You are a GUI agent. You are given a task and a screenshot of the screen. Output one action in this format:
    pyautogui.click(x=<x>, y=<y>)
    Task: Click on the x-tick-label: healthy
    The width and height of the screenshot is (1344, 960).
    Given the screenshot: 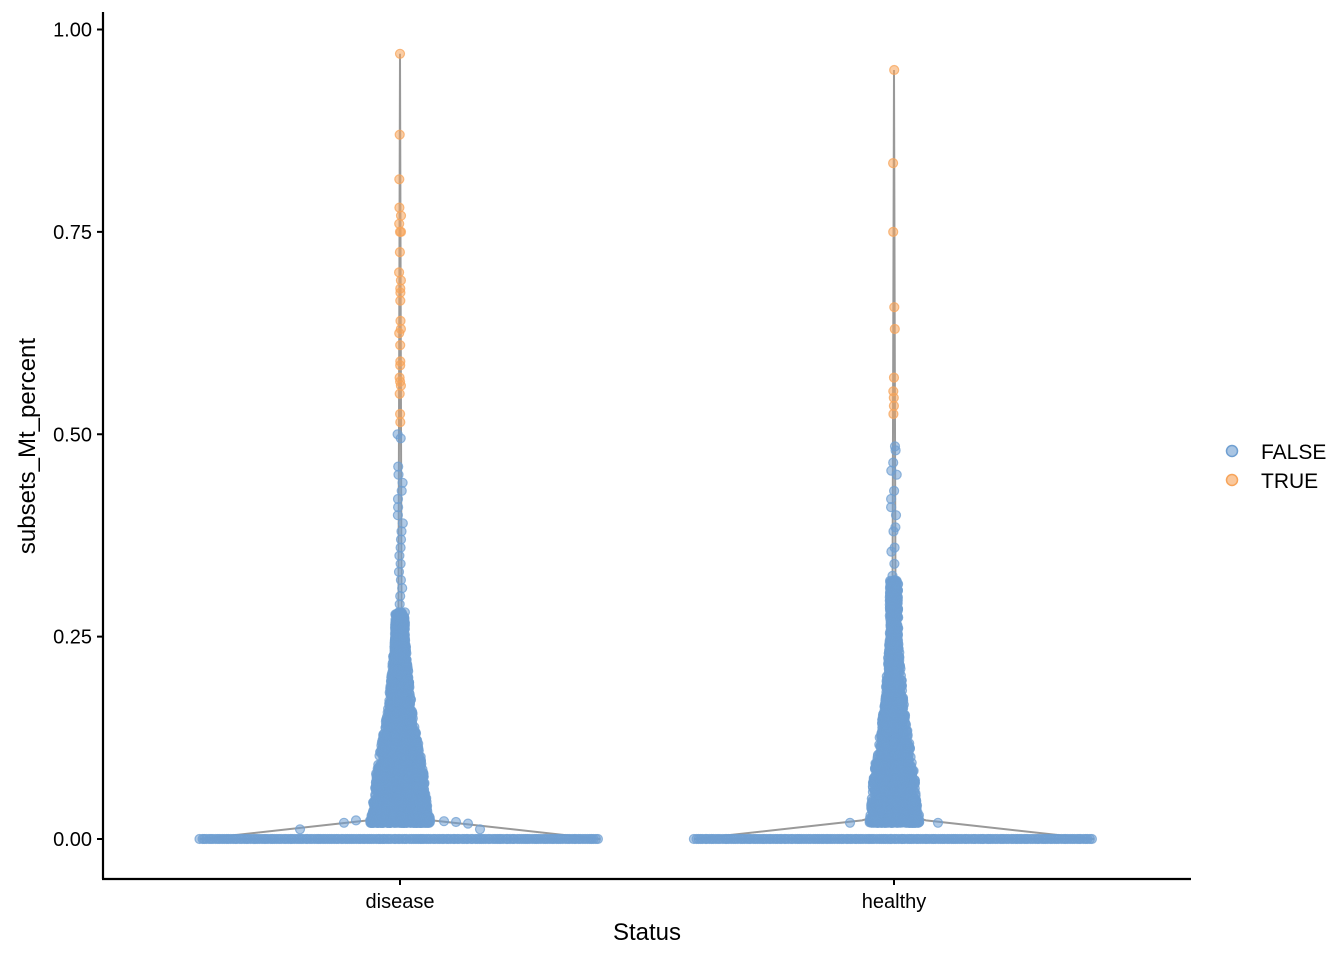 What is the action you would take?
    pyautogui.click(x=894, y=902)
    